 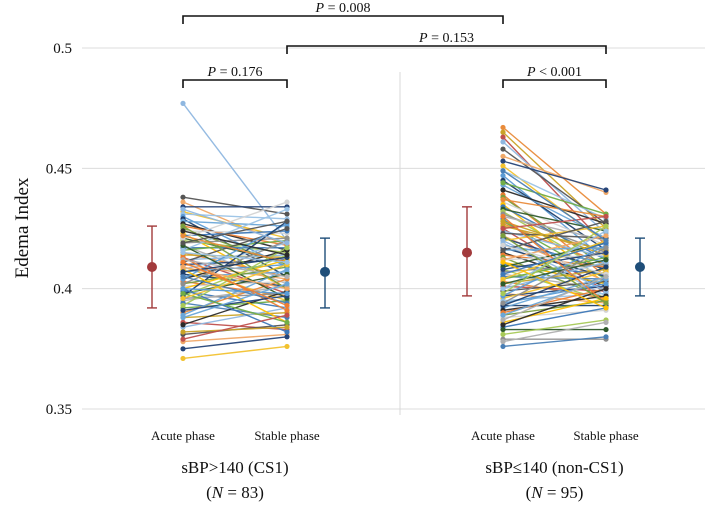 I want to click on p-value-label: P = 0.153, so click(x=446, y=38).